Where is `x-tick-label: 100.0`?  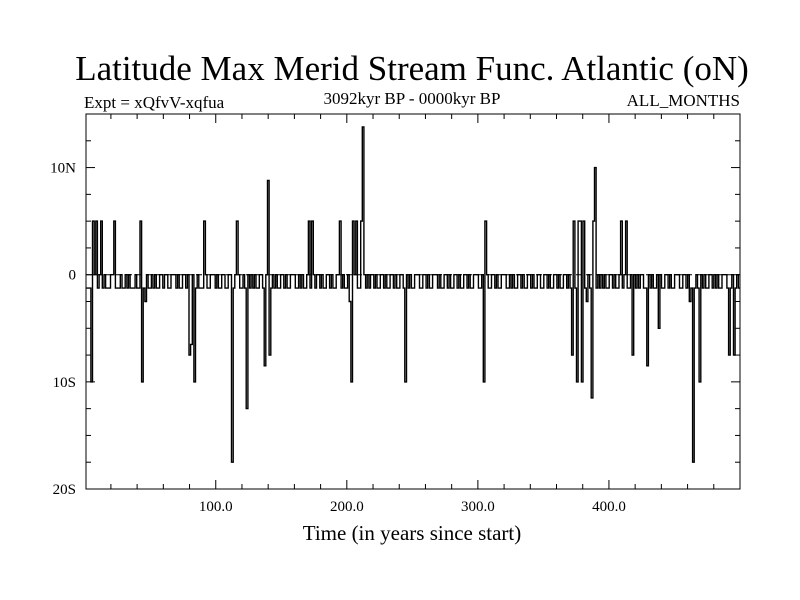
x-tick-label: 100.0 is located at coordinates (216, 507).